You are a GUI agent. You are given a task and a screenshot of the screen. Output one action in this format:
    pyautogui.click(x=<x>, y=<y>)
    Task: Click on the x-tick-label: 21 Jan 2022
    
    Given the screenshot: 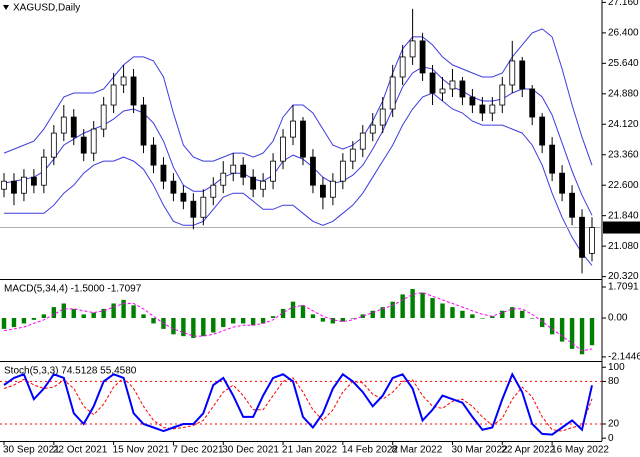 What is the action you would take?
    pyautogui.click(x=309, y=450)
    